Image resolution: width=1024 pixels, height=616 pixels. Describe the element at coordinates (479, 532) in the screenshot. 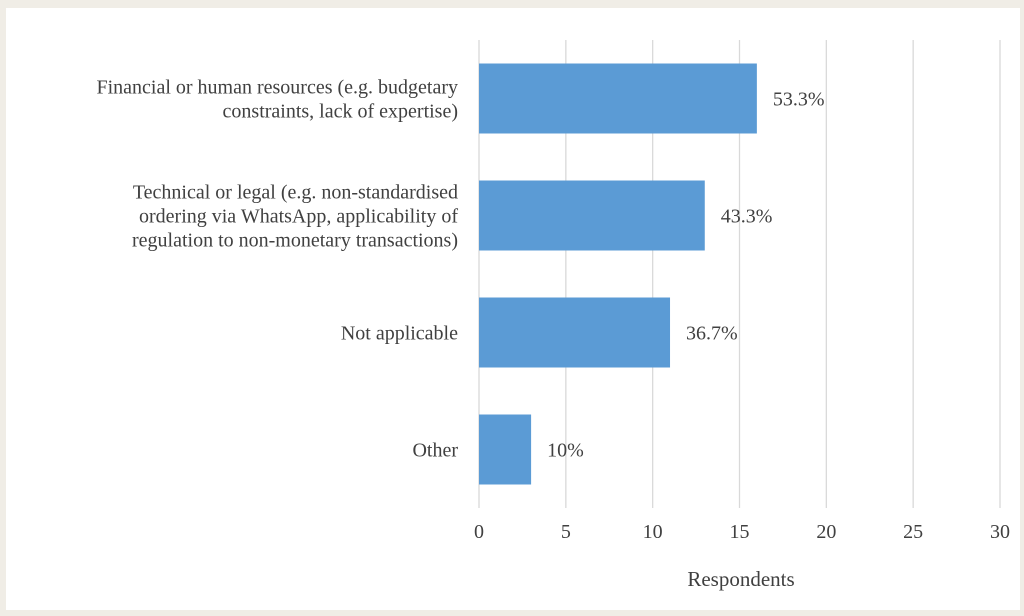

I see `x-tick-label: 0` at that location.